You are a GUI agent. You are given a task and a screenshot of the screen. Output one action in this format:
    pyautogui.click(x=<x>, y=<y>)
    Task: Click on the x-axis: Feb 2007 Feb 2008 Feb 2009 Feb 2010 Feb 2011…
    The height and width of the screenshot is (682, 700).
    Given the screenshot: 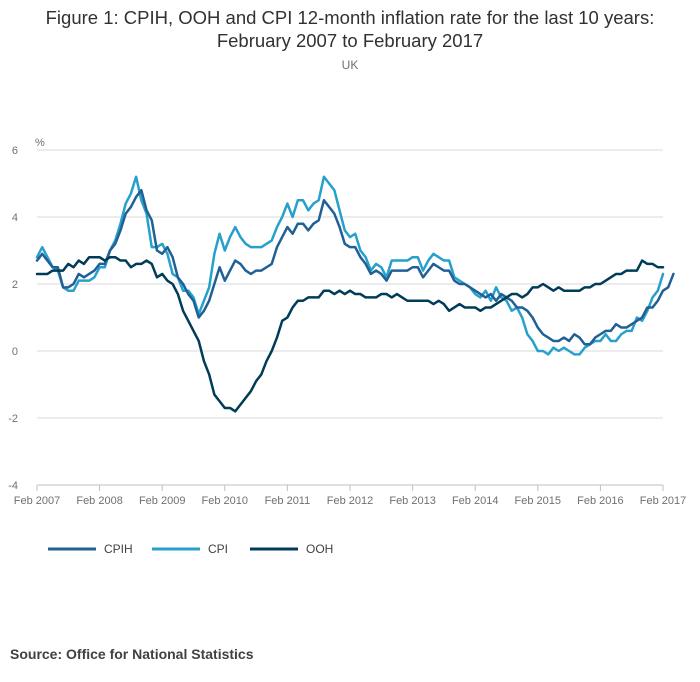 What is the action you would take?
    pyautogui.click(x=350, y=495)
    